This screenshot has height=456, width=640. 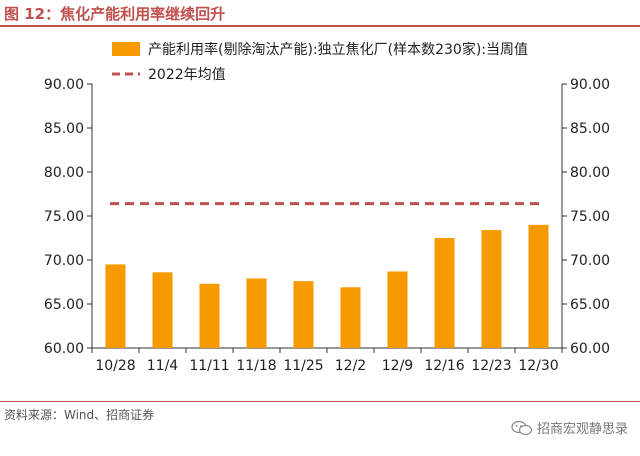 What do you see at coordinates (64, 173) in the screenshot?
I see `y-tick-label-left: 80.00` at bounding box center [64, 173].